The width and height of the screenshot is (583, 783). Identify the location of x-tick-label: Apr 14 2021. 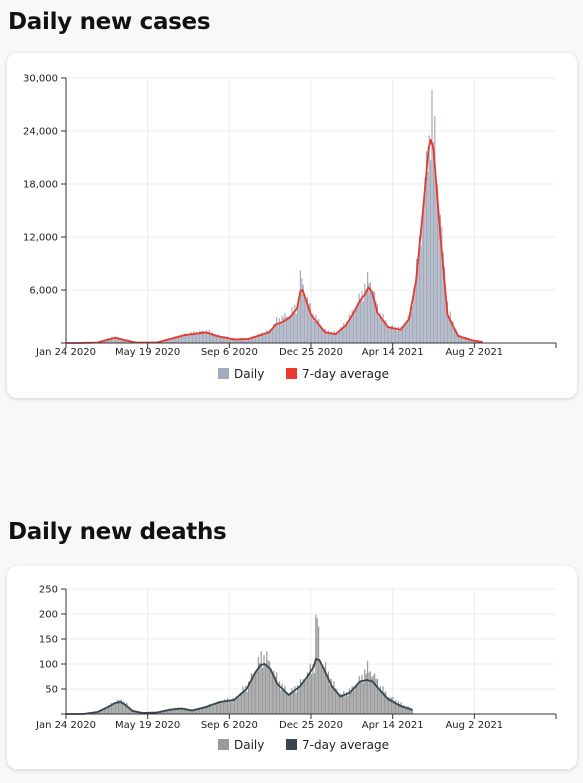
(393, 725).